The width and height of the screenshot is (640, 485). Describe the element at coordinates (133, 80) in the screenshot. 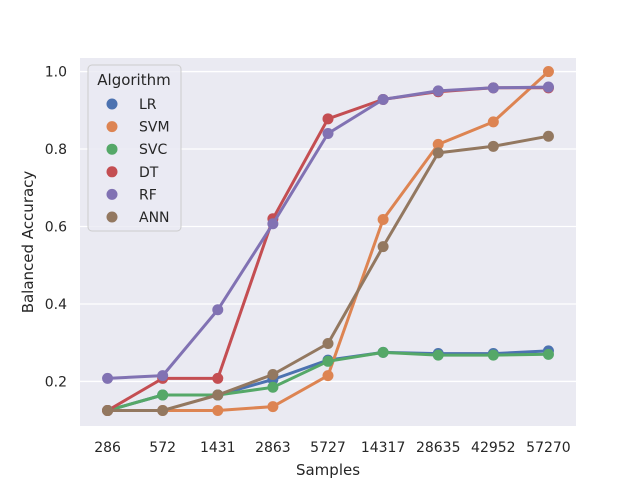

I see `legend-title: Algorithm` at that location.